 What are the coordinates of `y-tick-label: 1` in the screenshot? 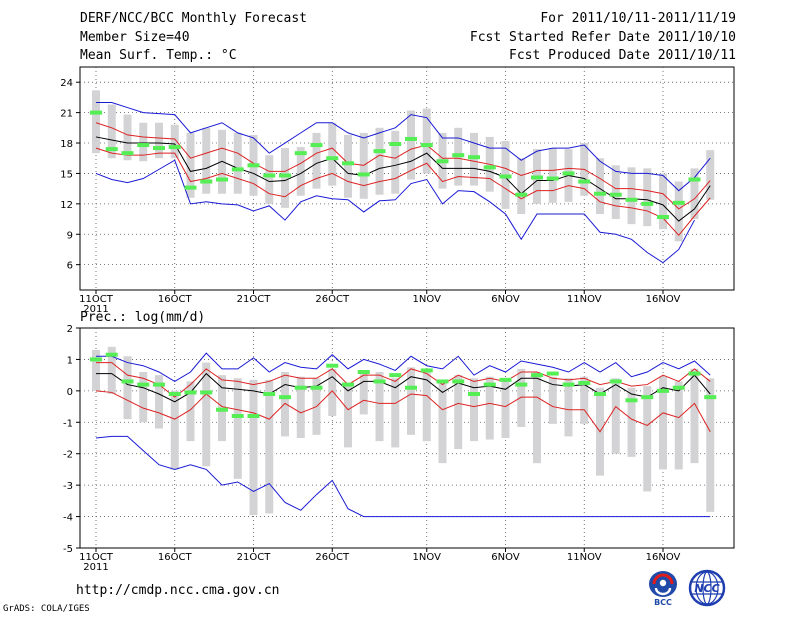 It's located at (70, 360).